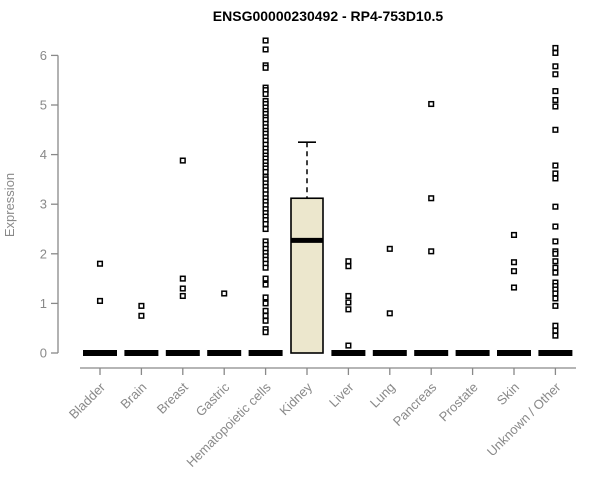 The image size is (600, 500). I want to click on y-tick-label: 6, so click(43, 55).